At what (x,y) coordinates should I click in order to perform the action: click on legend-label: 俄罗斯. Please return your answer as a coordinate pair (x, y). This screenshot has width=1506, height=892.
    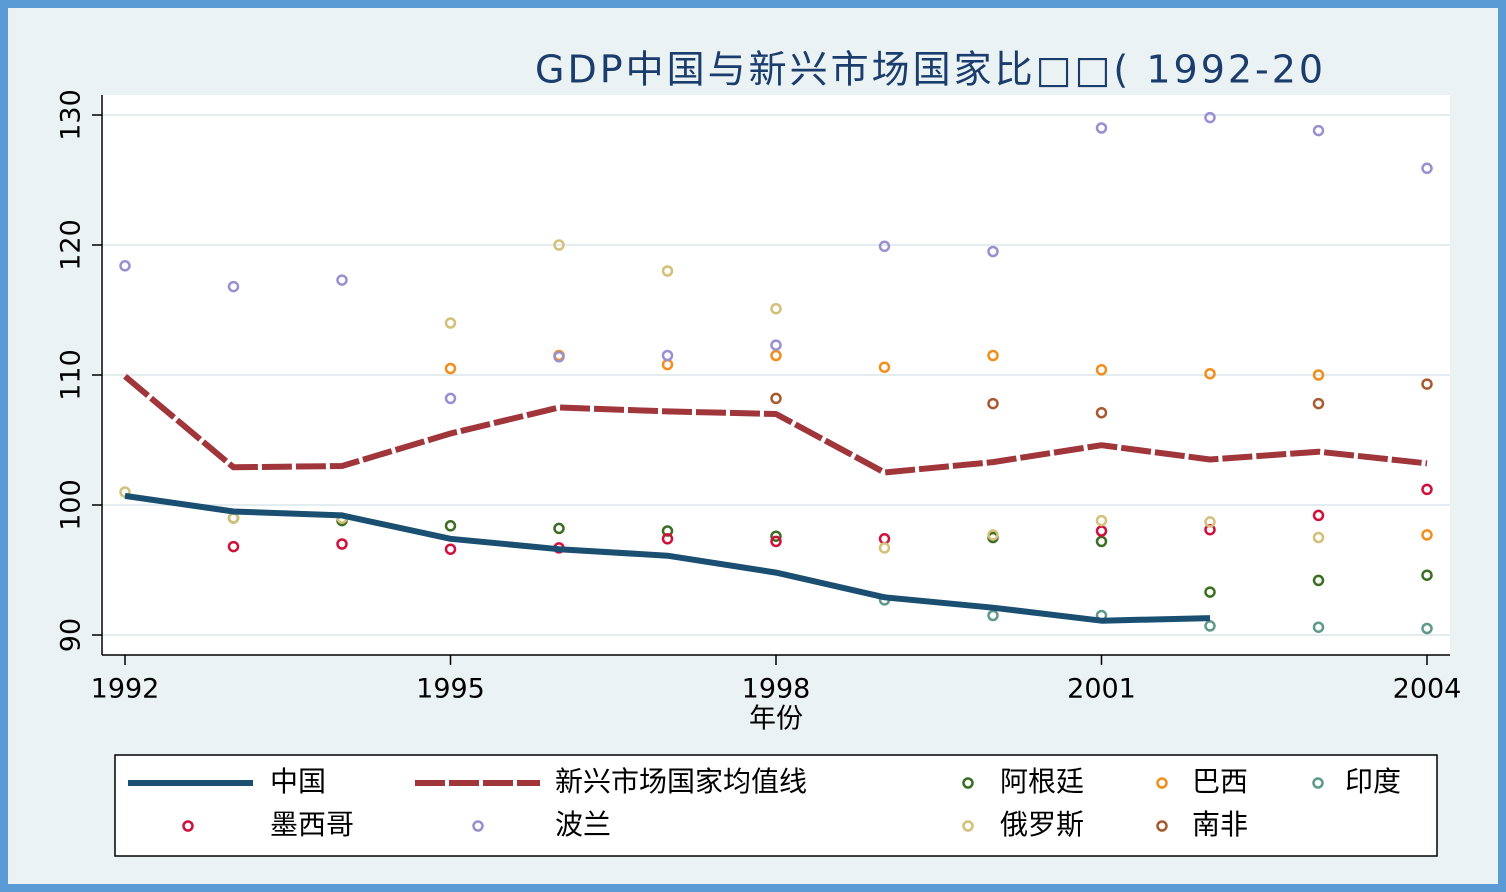
    Looking at the image, I should click on (1042, 824).